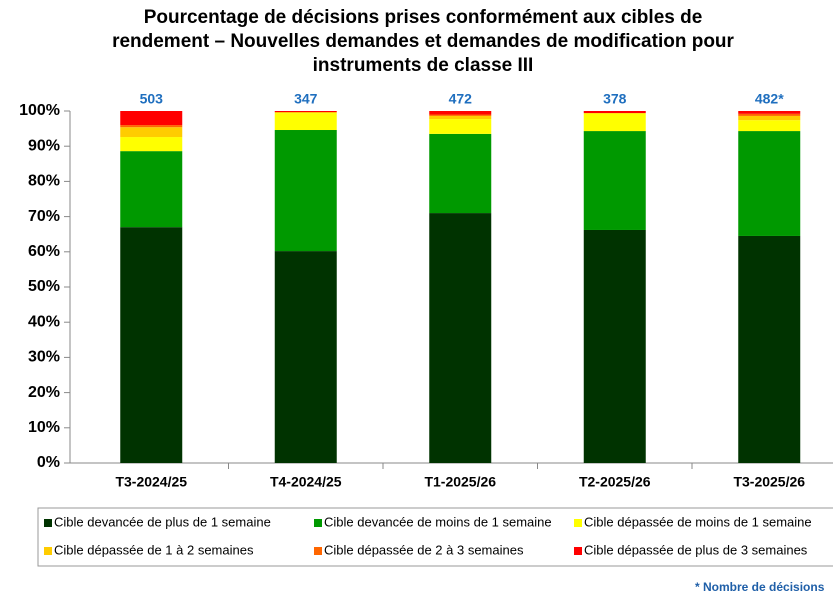 The height and width of the screenshot is (598, 833). What do you see at coordinates (424, 549) in the screenshot?
I see `legend-label: Cible dépassée de 2 à 3 semaines` at bounding box center [424, 549].